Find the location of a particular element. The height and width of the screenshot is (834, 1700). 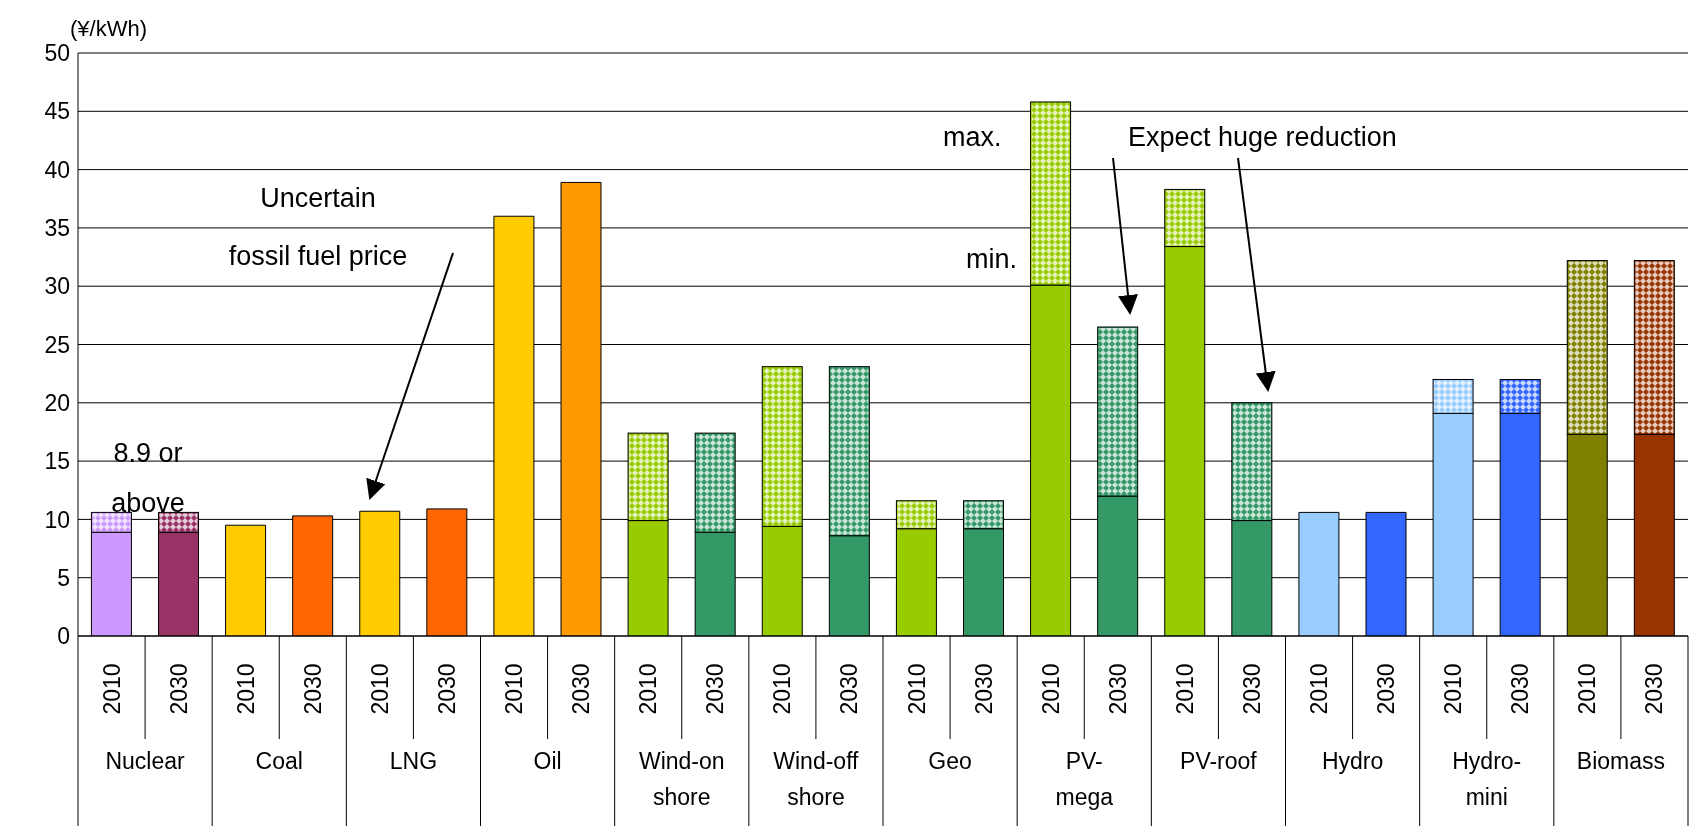

text: Wind-on shore is located at coordinates (681, 779).